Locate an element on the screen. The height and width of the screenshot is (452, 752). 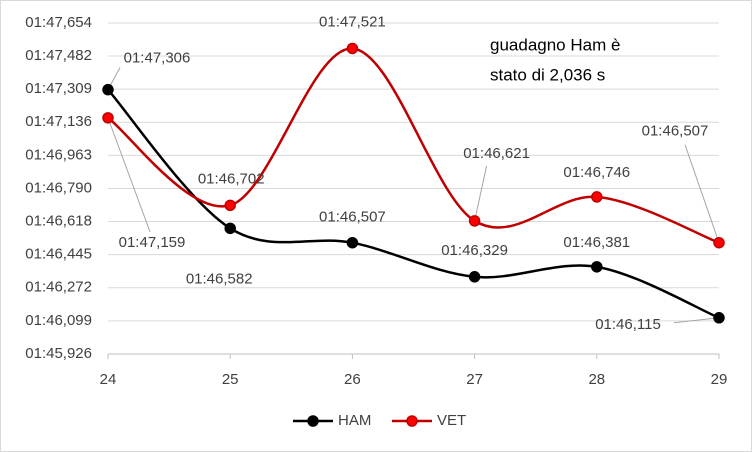
x-tick-label: 26 is located at coordinates (352, 379).